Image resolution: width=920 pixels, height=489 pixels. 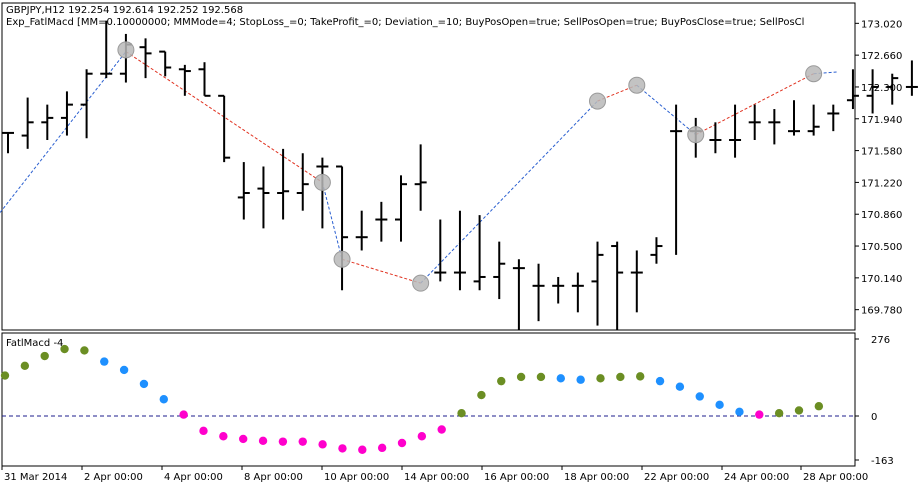 I want to click on price-tick-label: 171.580, so click(x=881, y=152).